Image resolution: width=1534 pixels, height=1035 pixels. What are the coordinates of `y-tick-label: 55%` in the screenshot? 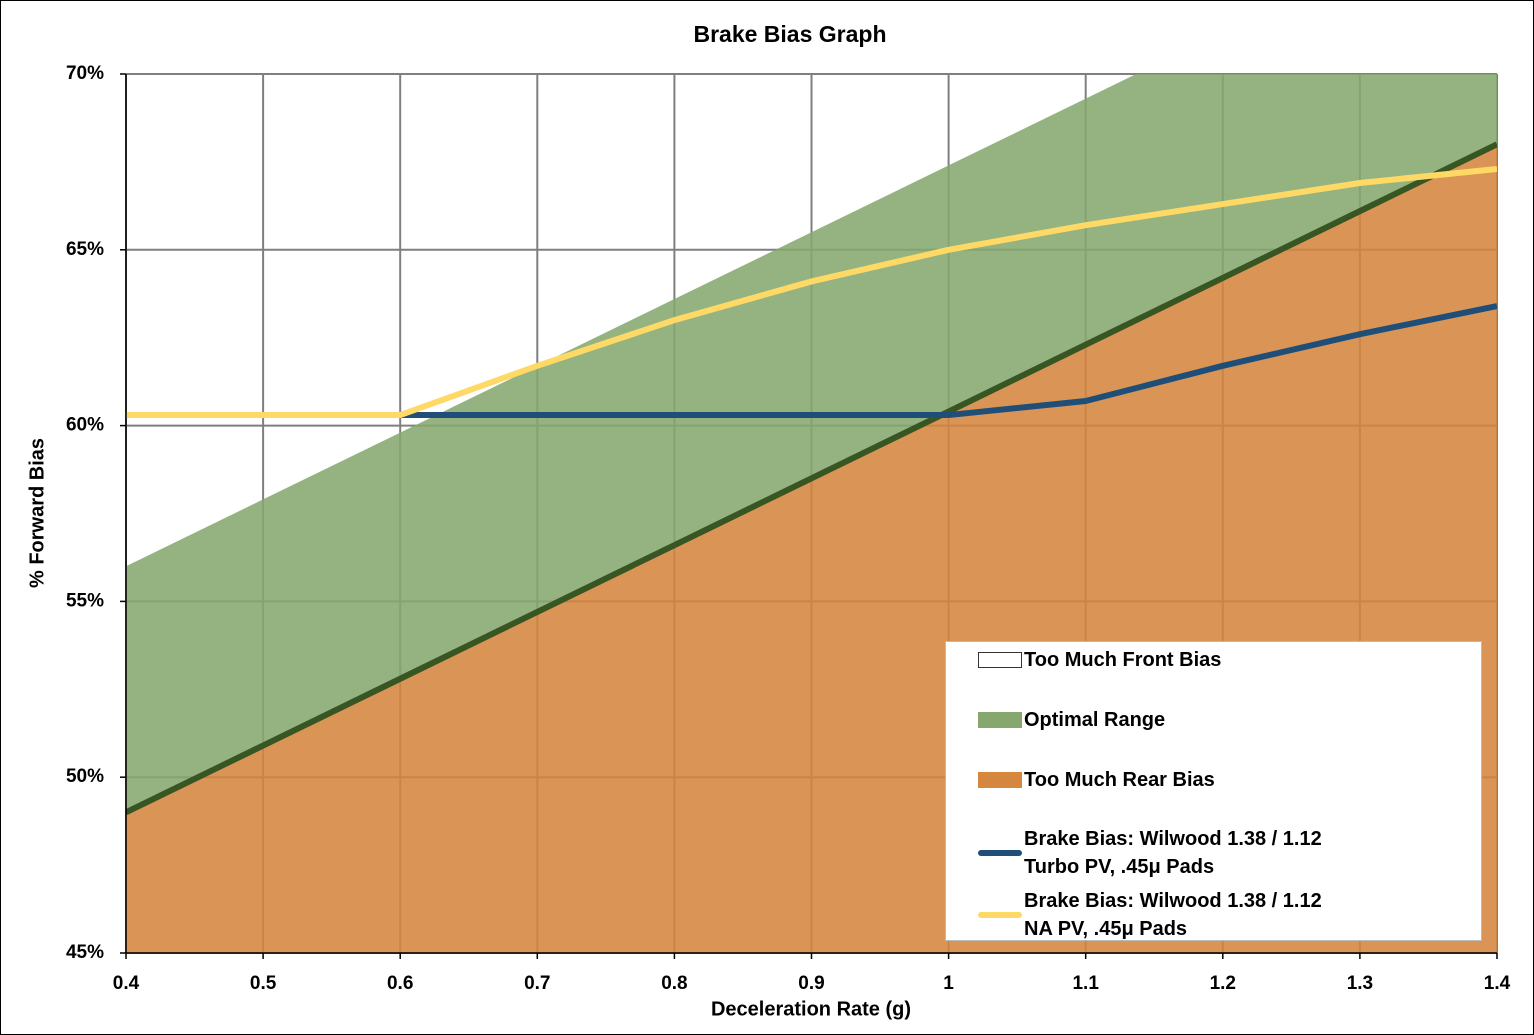 It's located at (85, 600).